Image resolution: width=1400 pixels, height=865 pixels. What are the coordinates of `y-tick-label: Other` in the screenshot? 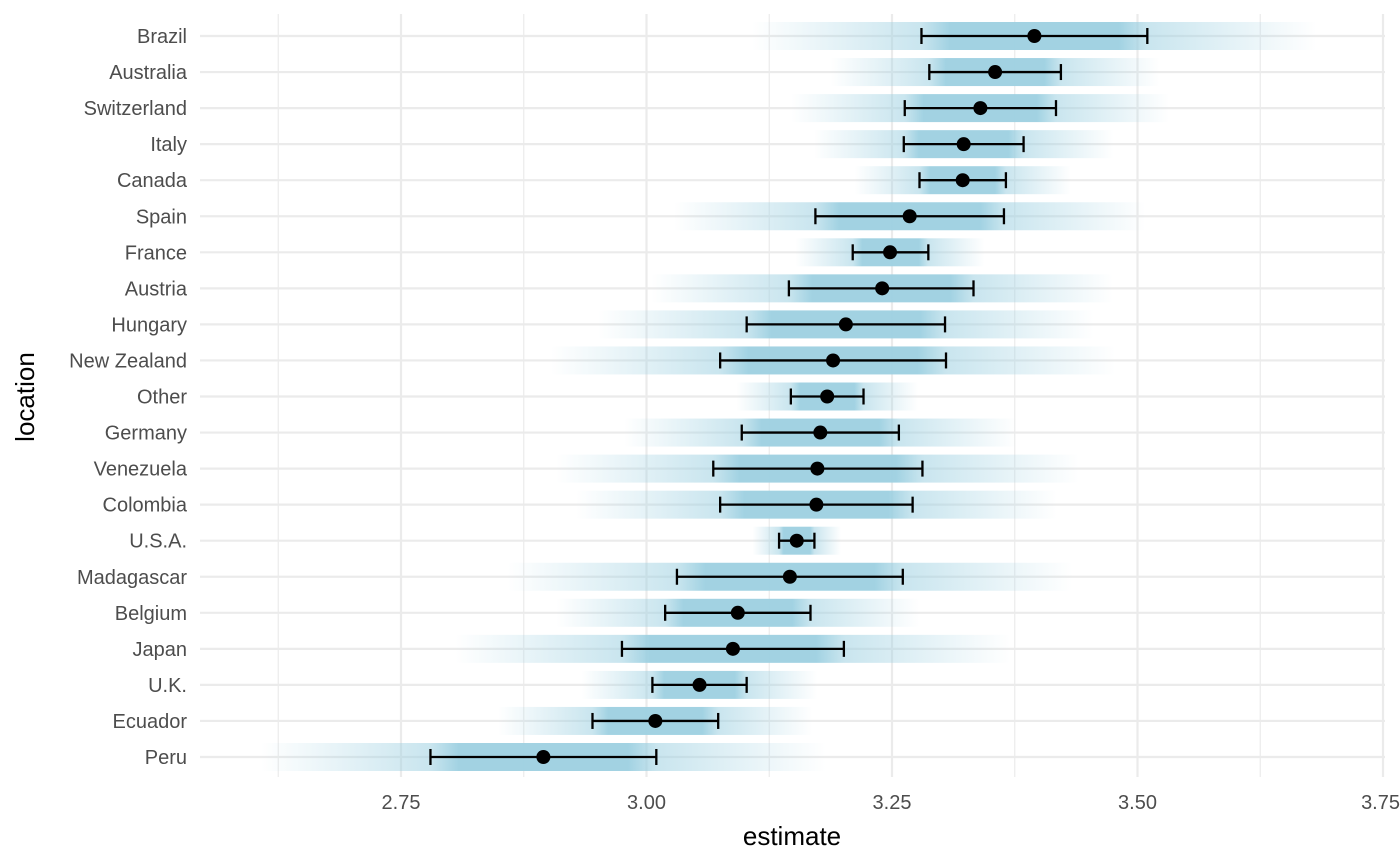 It's located at (162, 398).